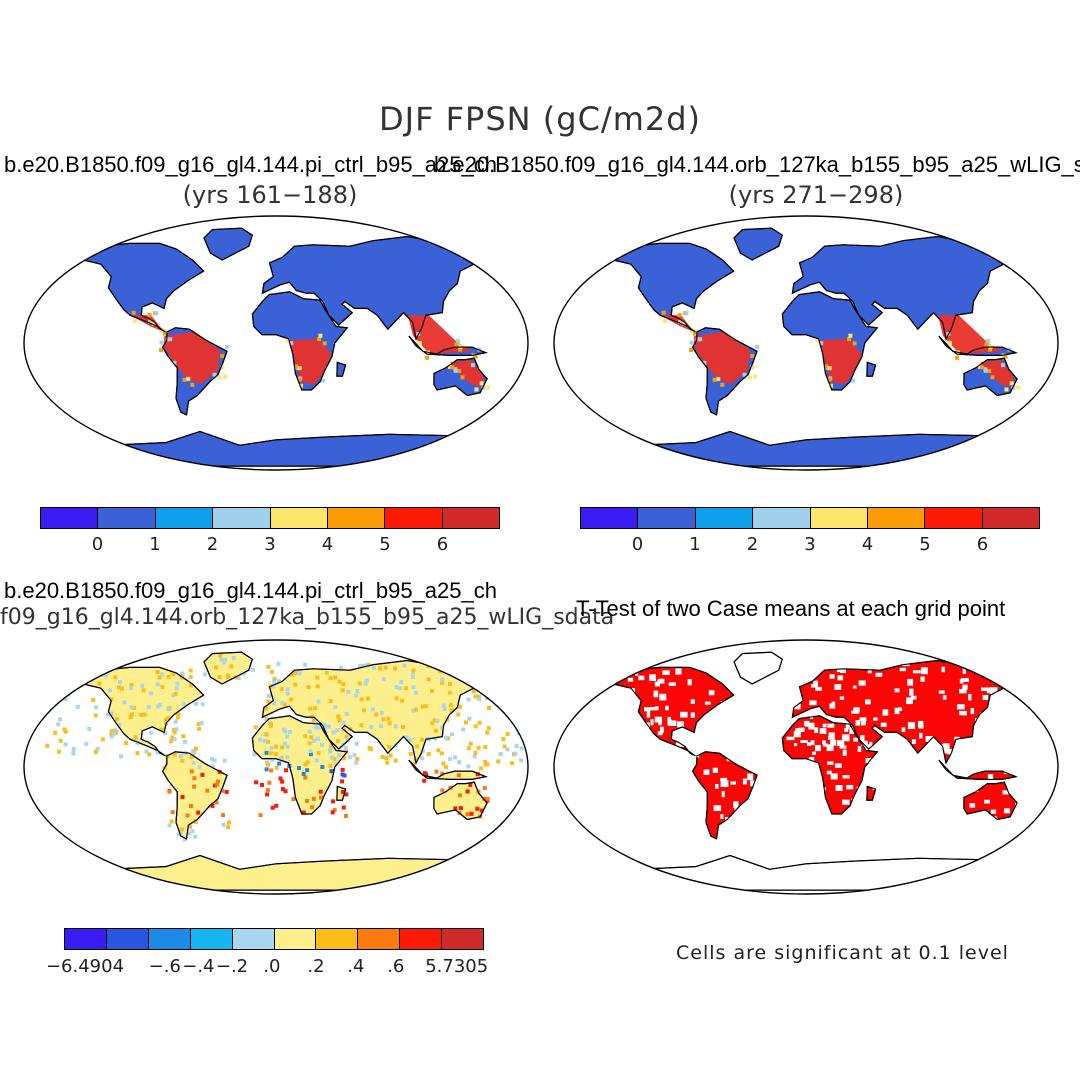 This screenshot has height=1080, width=1080. I want to click on colorbar-label: .6, so click(396, 966).